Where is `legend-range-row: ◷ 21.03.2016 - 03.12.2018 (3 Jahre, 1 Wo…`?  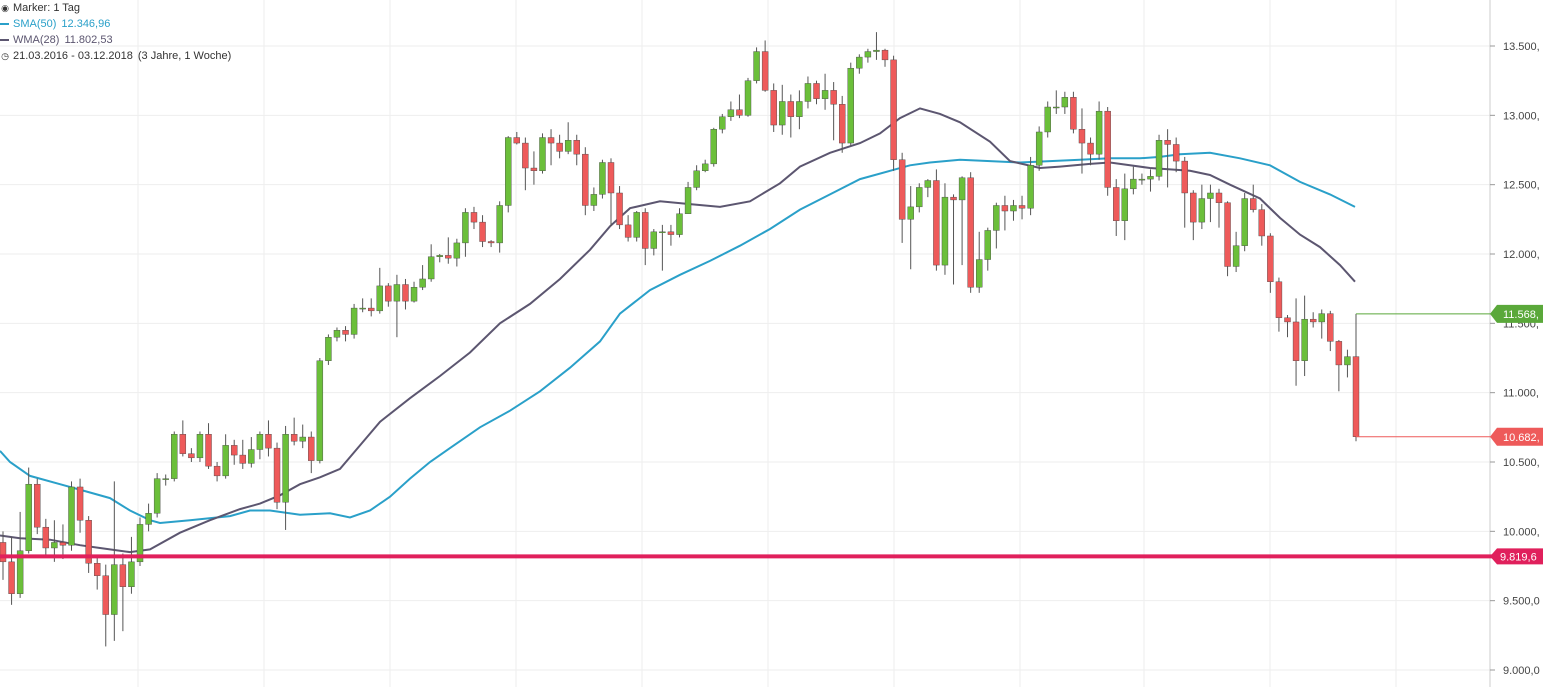 legend-range-row: ◷ 21.03.2016 - 03.12.2018 (3 Jahre, 1 Wo… is located at coordinates (115, 56).